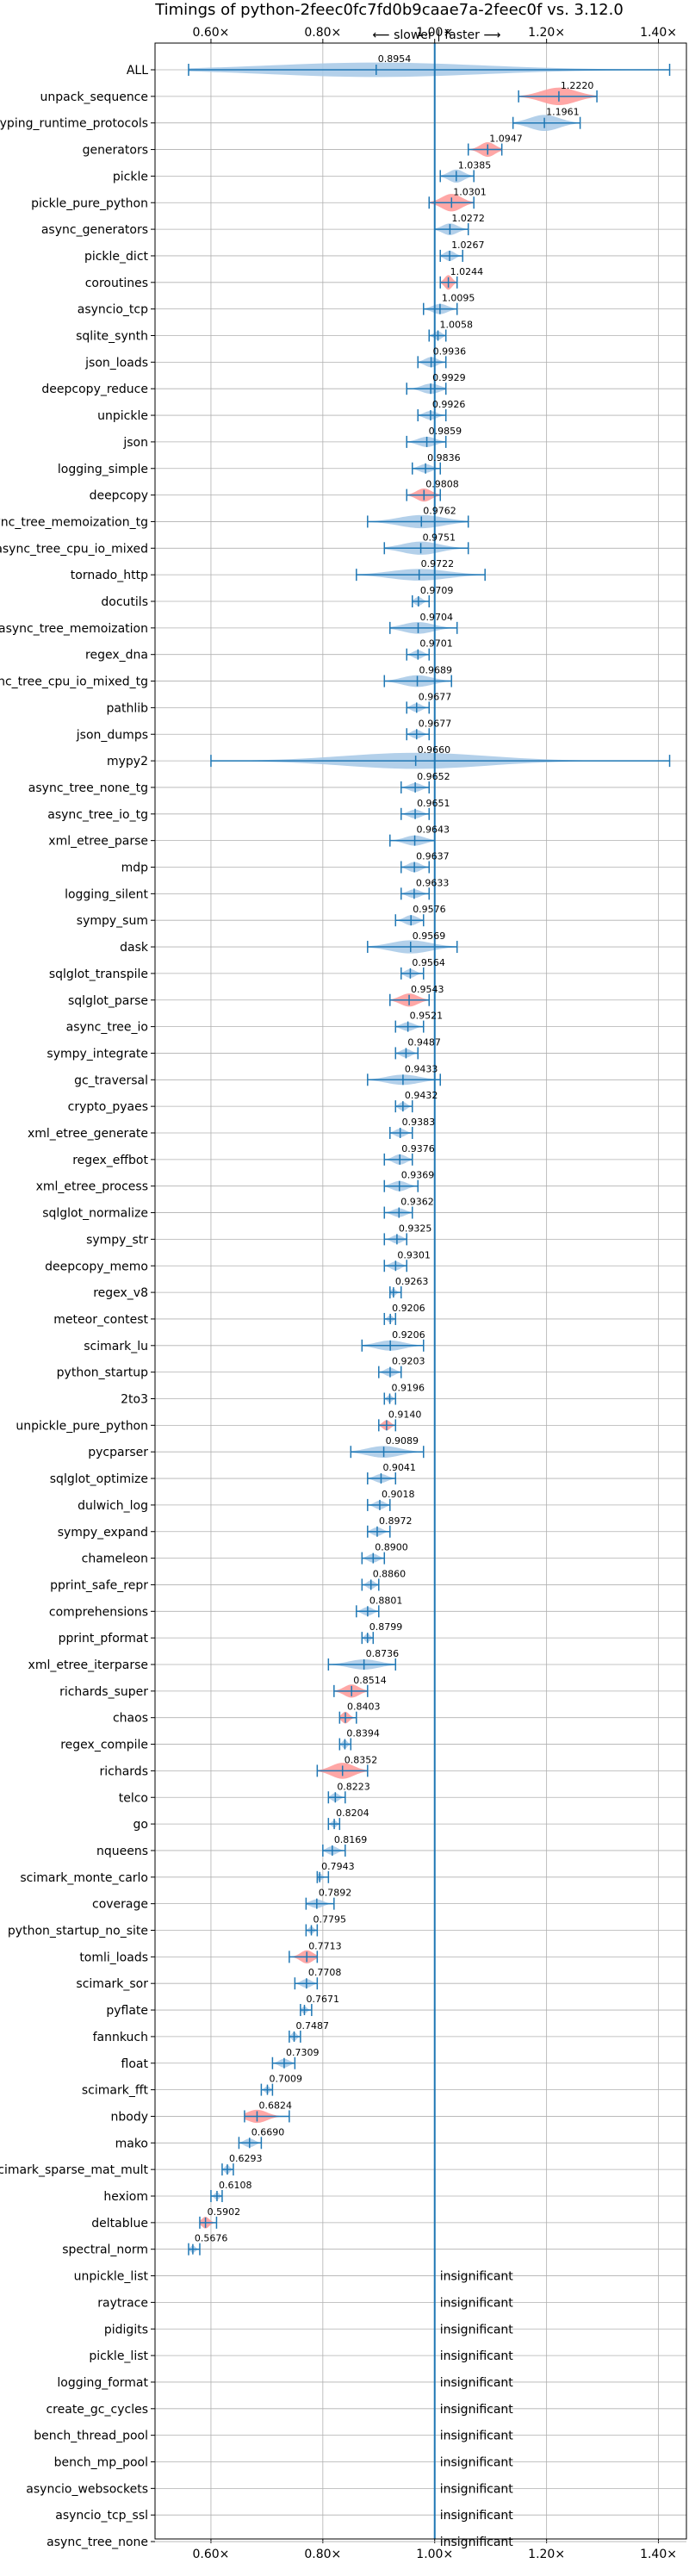 This screenshot has height=2576, width=689. Describe the element at coordinates (95, 1214) in the screenshot. I see `benchmark-label: sqlglot_normalize` at that location.